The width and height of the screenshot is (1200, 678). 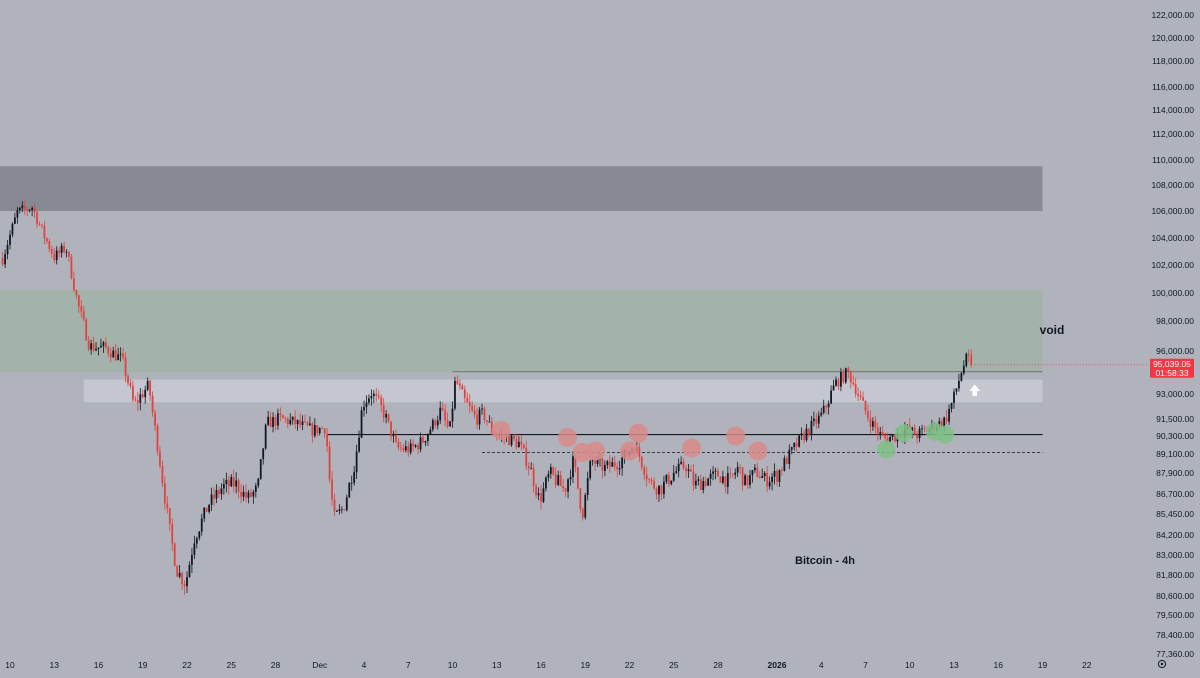 I want to click on x-tick-label: Dec, so click(x=320, y=665).